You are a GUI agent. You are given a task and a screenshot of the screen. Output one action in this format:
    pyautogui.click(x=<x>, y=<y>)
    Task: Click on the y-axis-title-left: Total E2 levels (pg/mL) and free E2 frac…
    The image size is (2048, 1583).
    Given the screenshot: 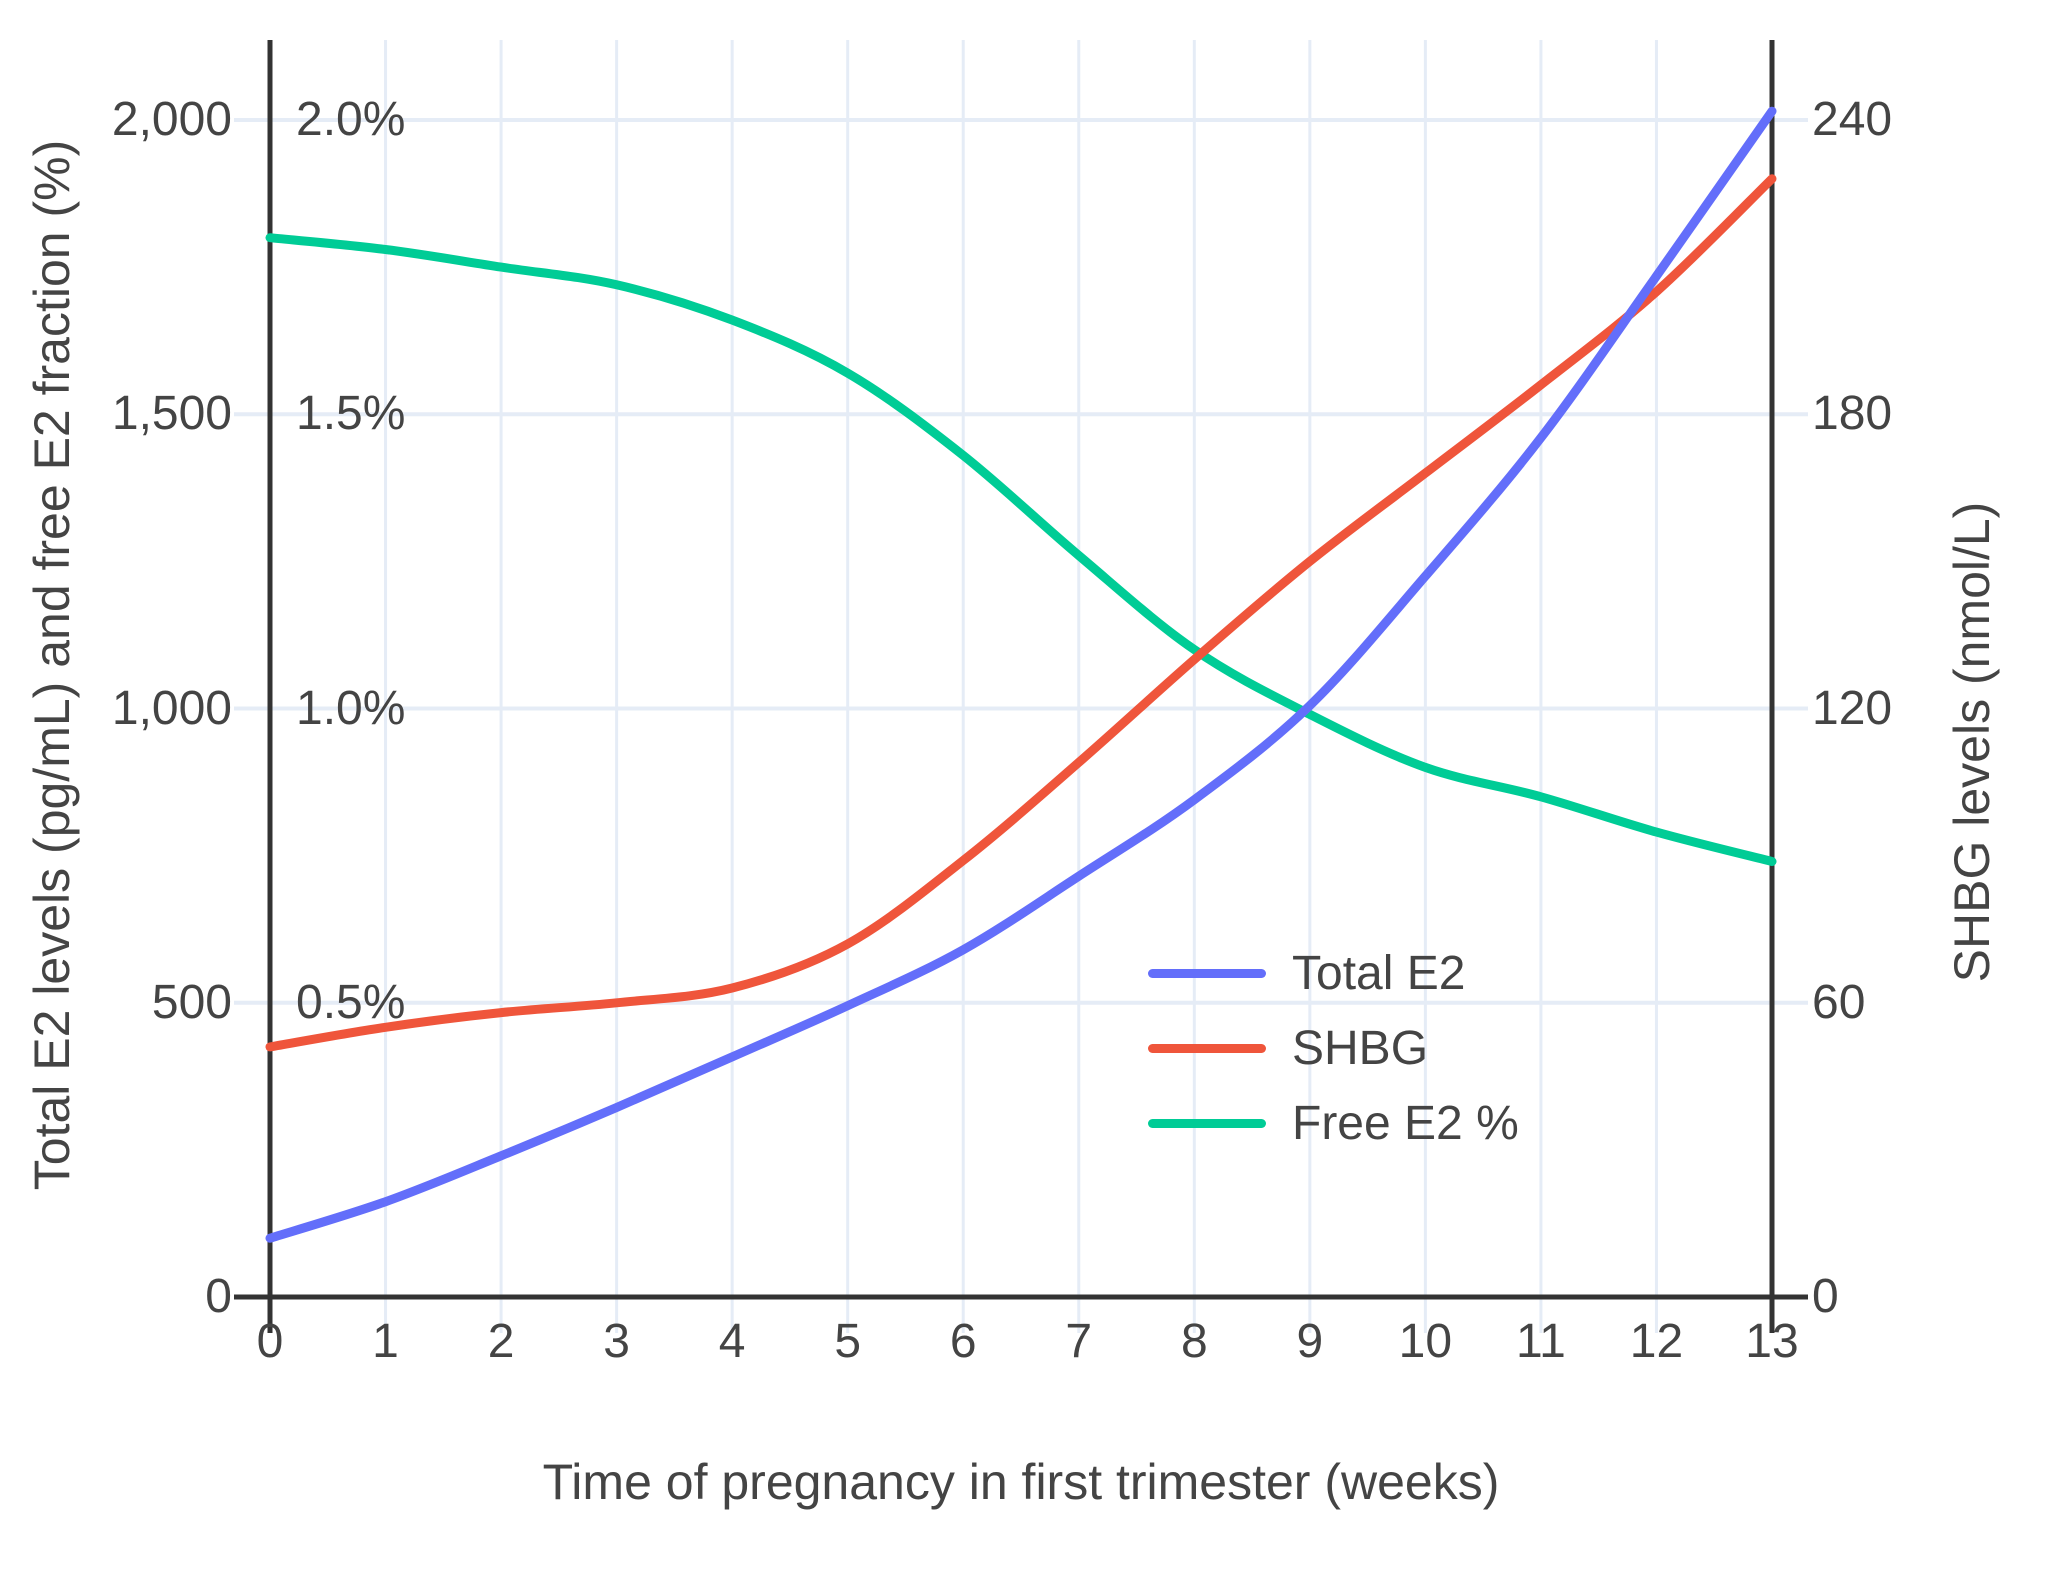 What is the action you would take?
    pyautogui.click(x=52, y=665)
    